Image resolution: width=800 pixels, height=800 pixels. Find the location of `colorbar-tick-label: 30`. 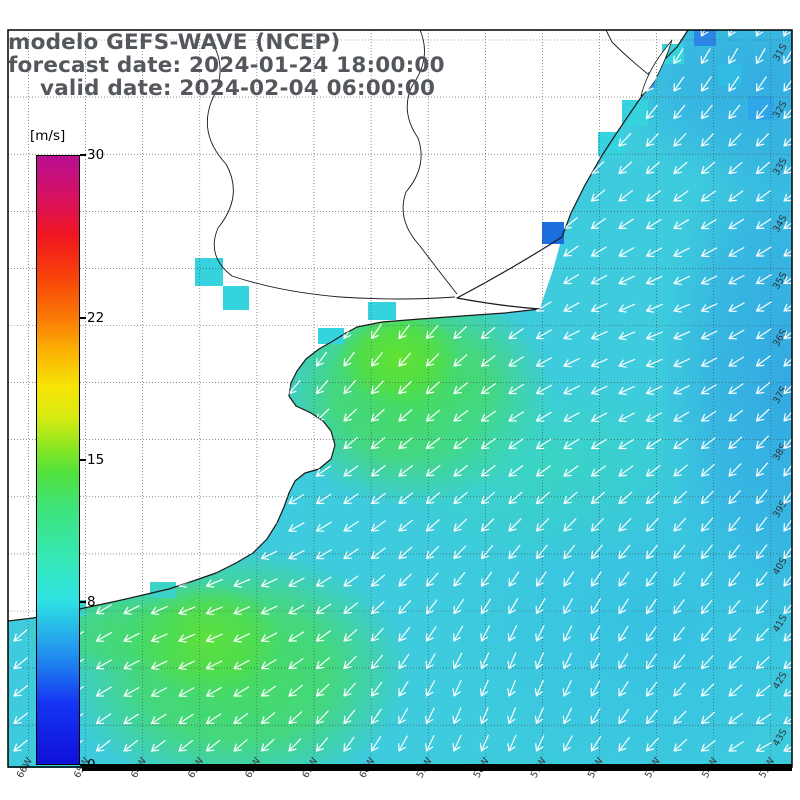

colorbar-tick-label: 30 is located at coordinates (96, 155).